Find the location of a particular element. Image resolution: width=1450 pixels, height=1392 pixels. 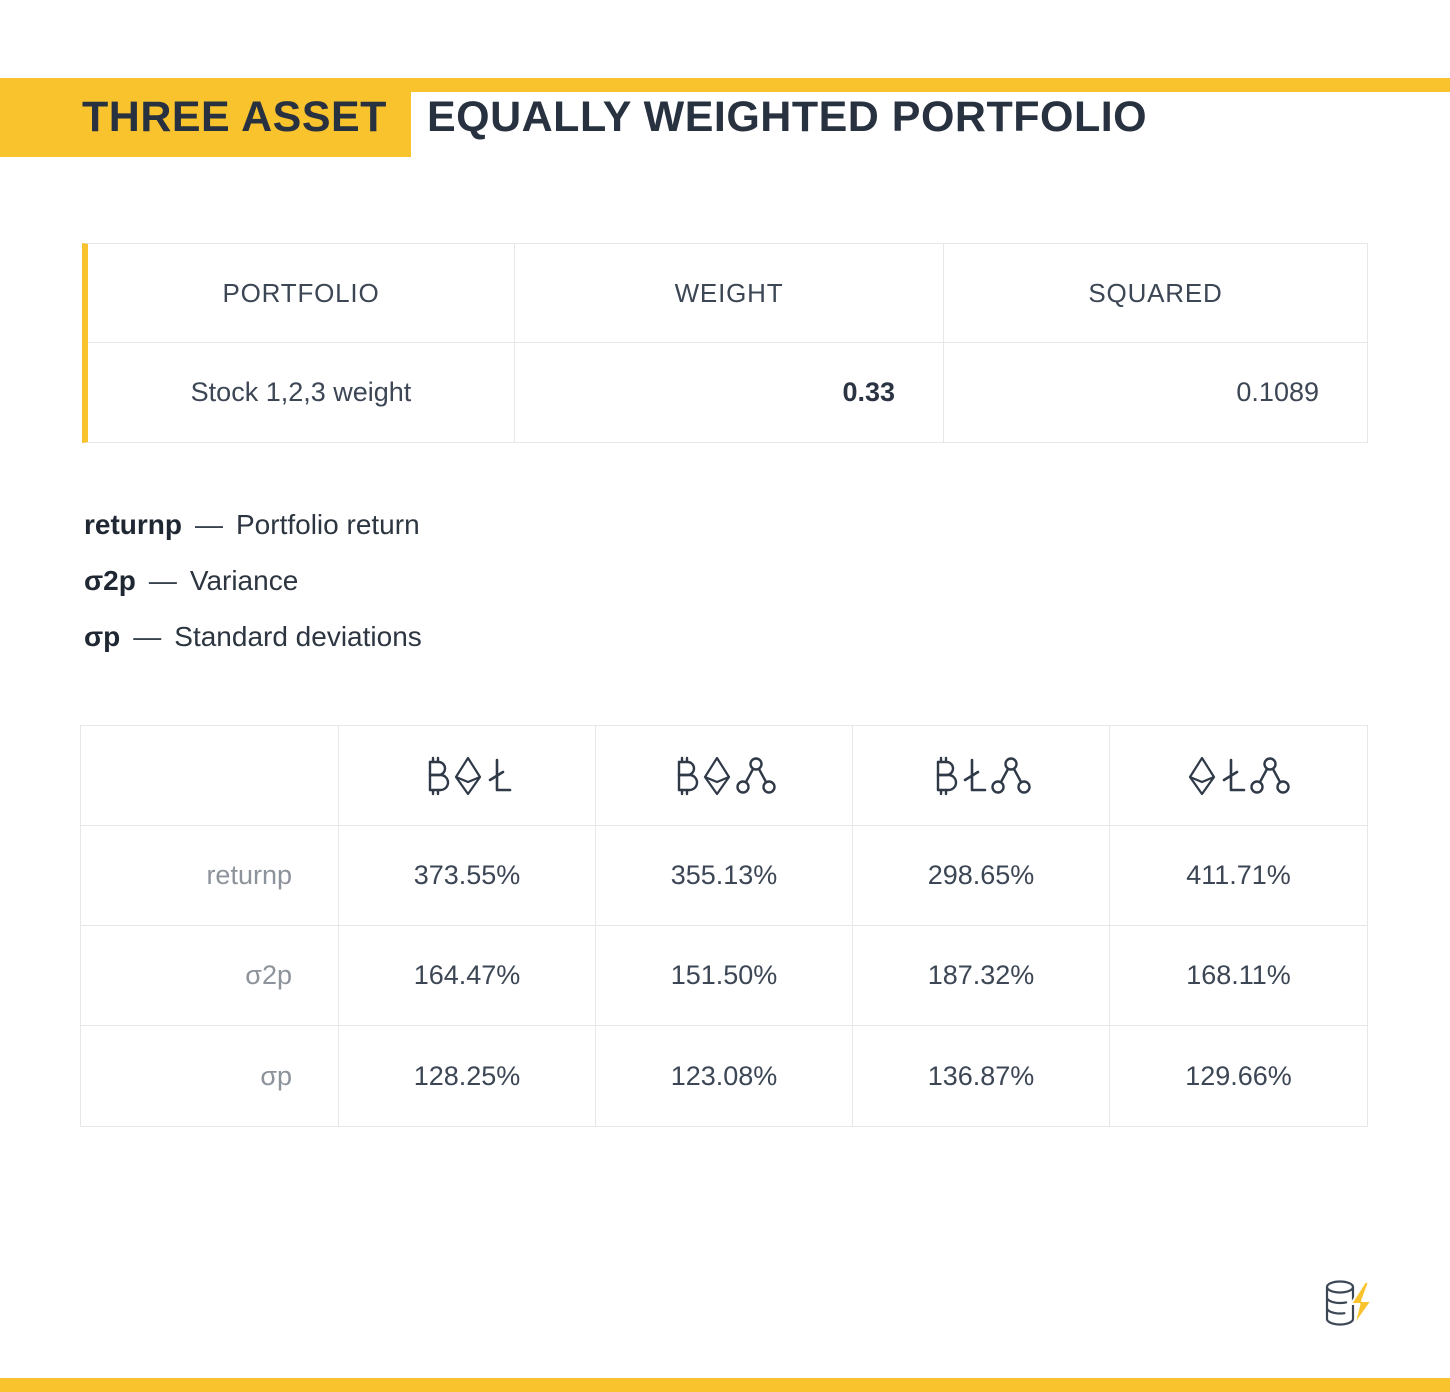

row-label-returnp: returnp is located at coordinates (210, 876).